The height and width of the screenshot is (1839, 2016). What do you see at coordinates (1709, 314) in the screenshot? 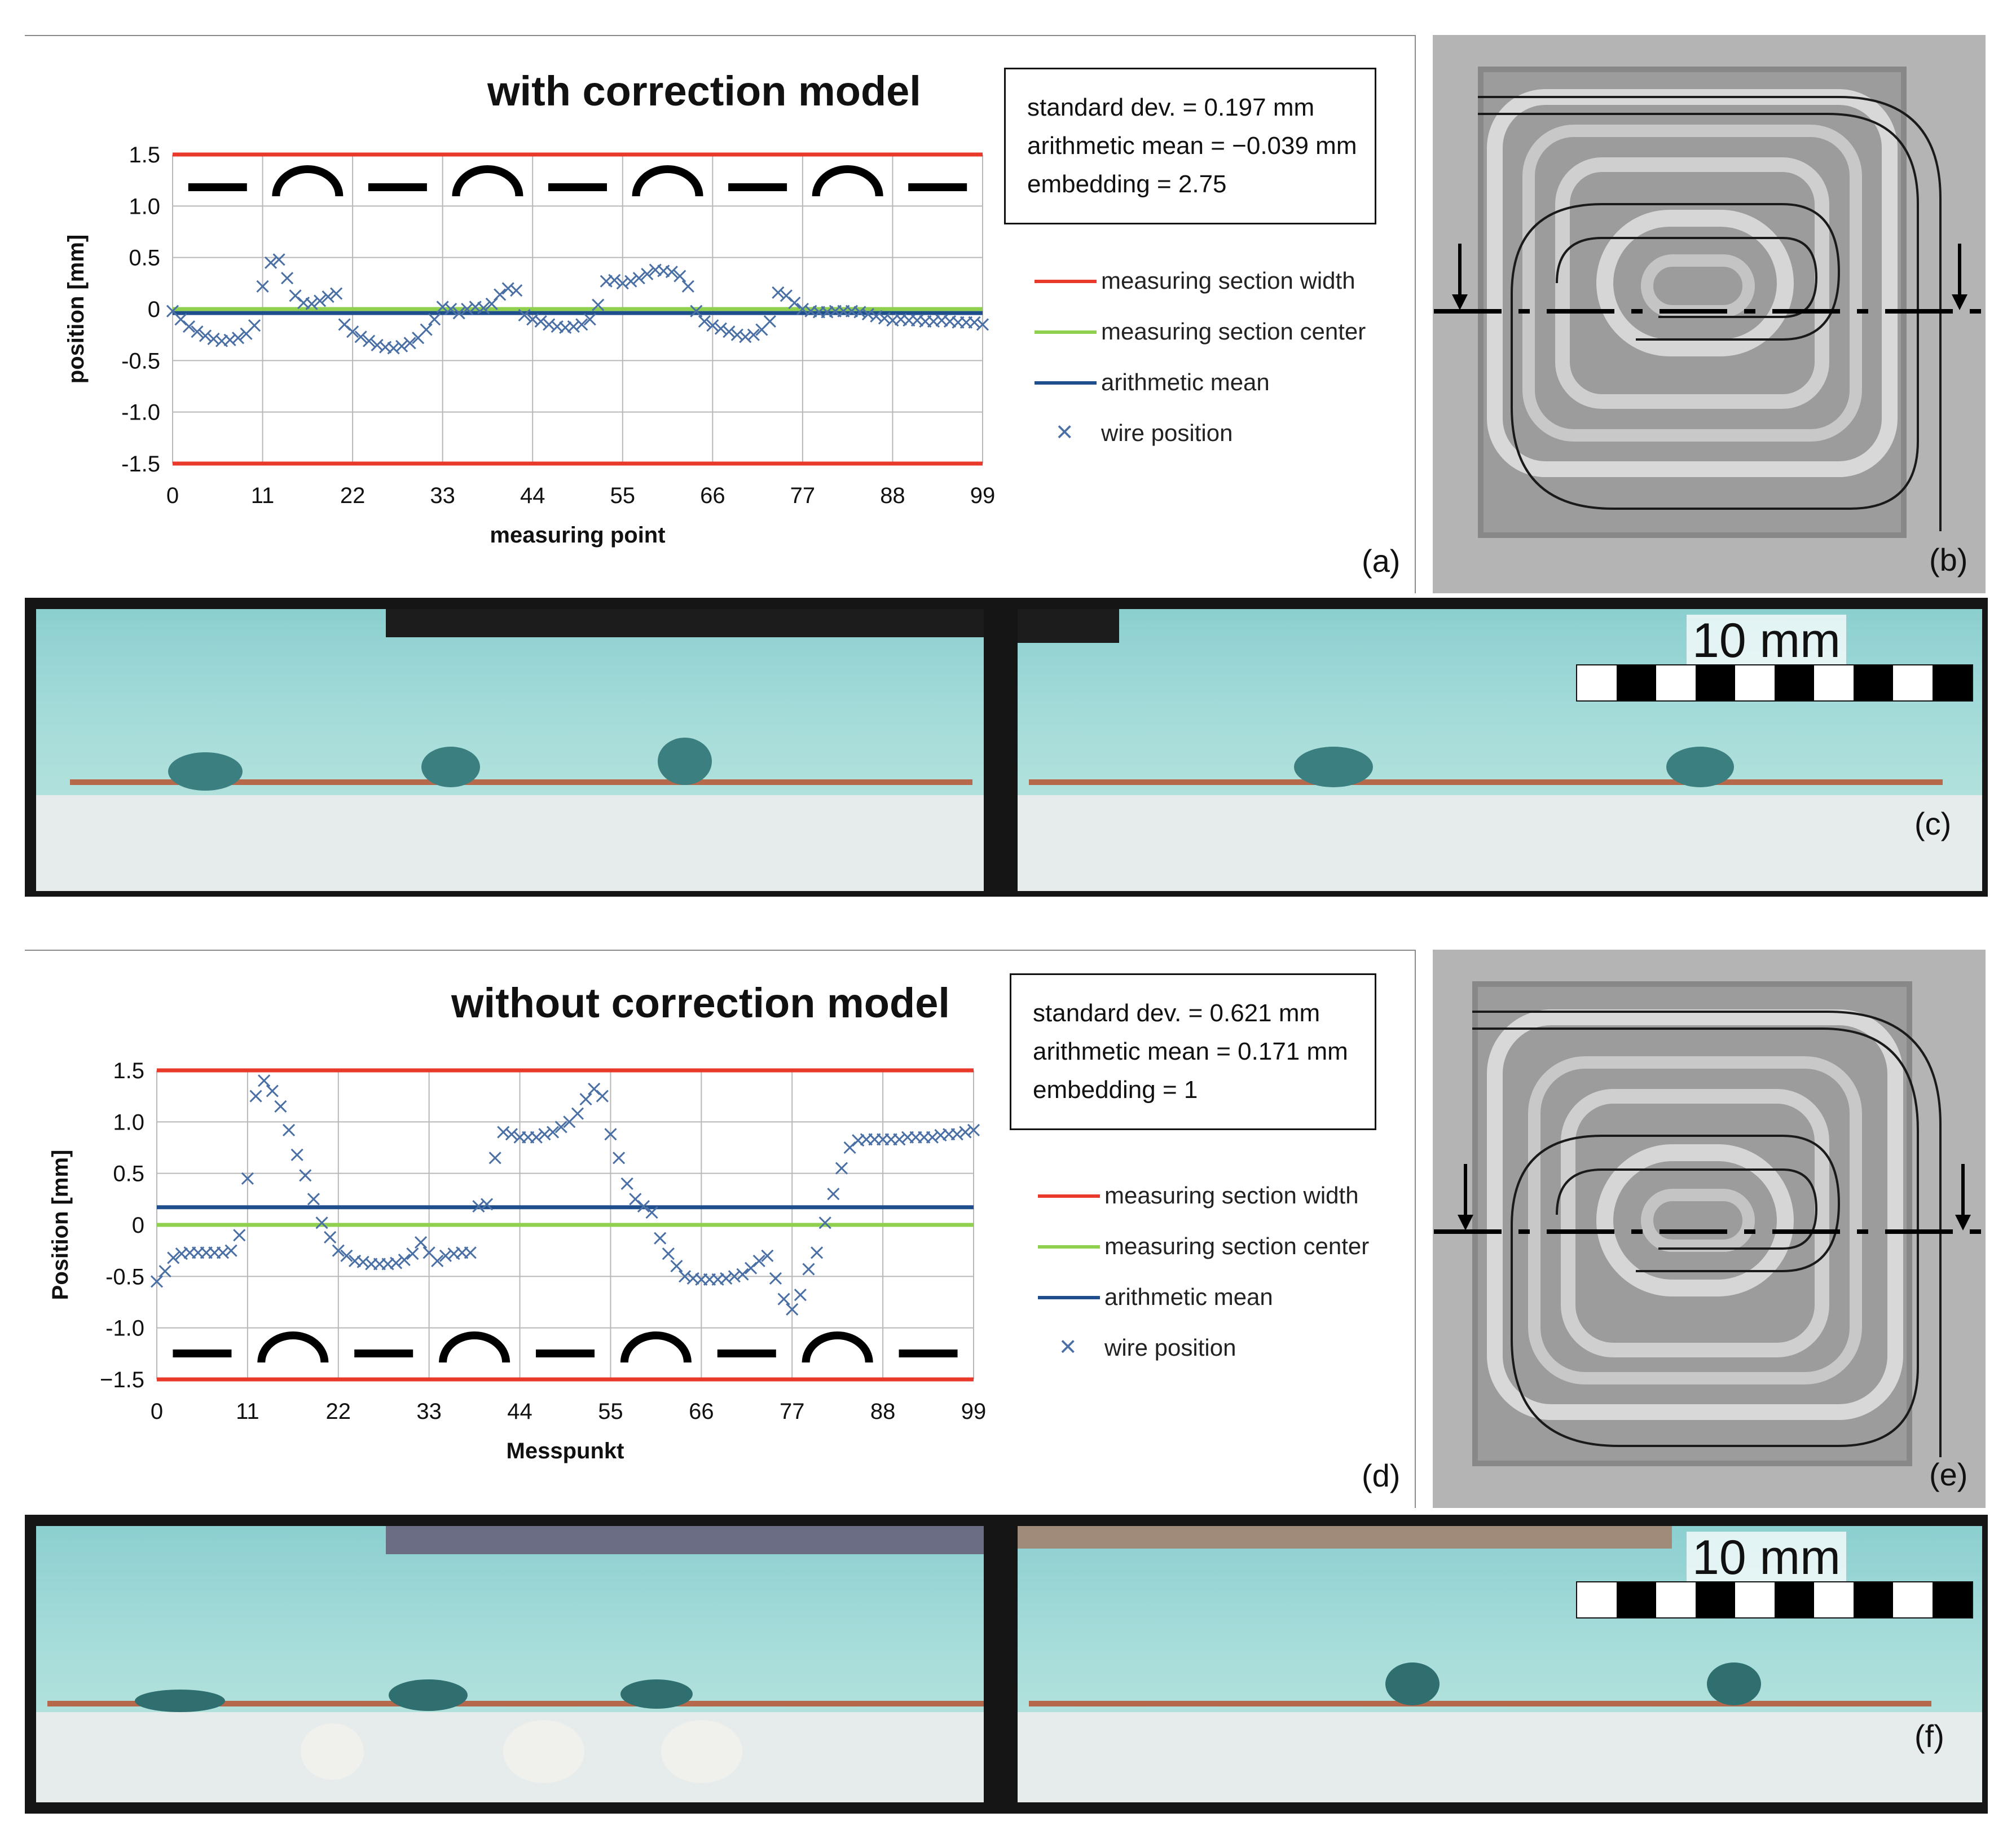
I see `xray-image-b: (b)` at bounding box center [1709, 314].